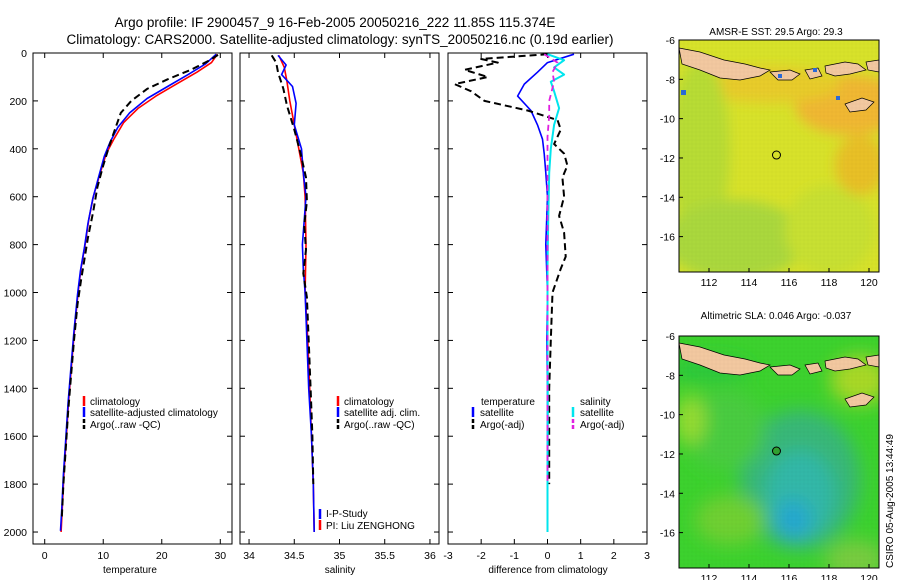 This screenshot has width=900, height=580. I want to click on sst-map-axes: 112 114 116 118 120 -6 -8 -10 -12 -14 -16, so click(769, 162).